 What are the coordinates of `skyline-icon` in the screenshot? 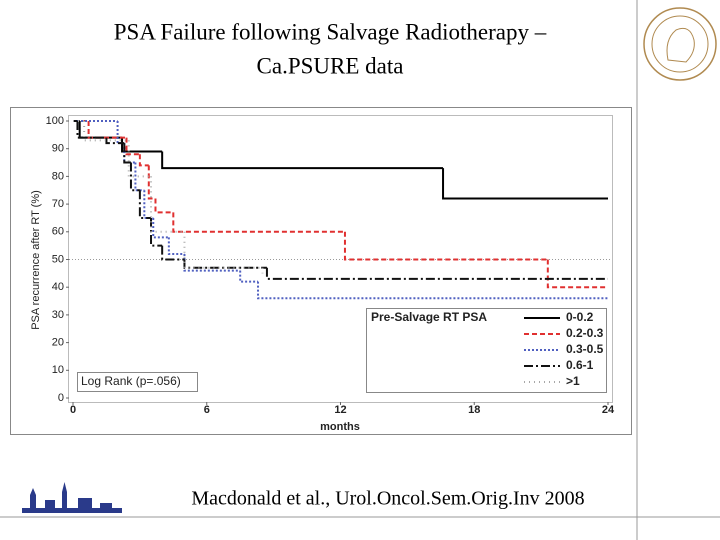 It's located at (72, 497).